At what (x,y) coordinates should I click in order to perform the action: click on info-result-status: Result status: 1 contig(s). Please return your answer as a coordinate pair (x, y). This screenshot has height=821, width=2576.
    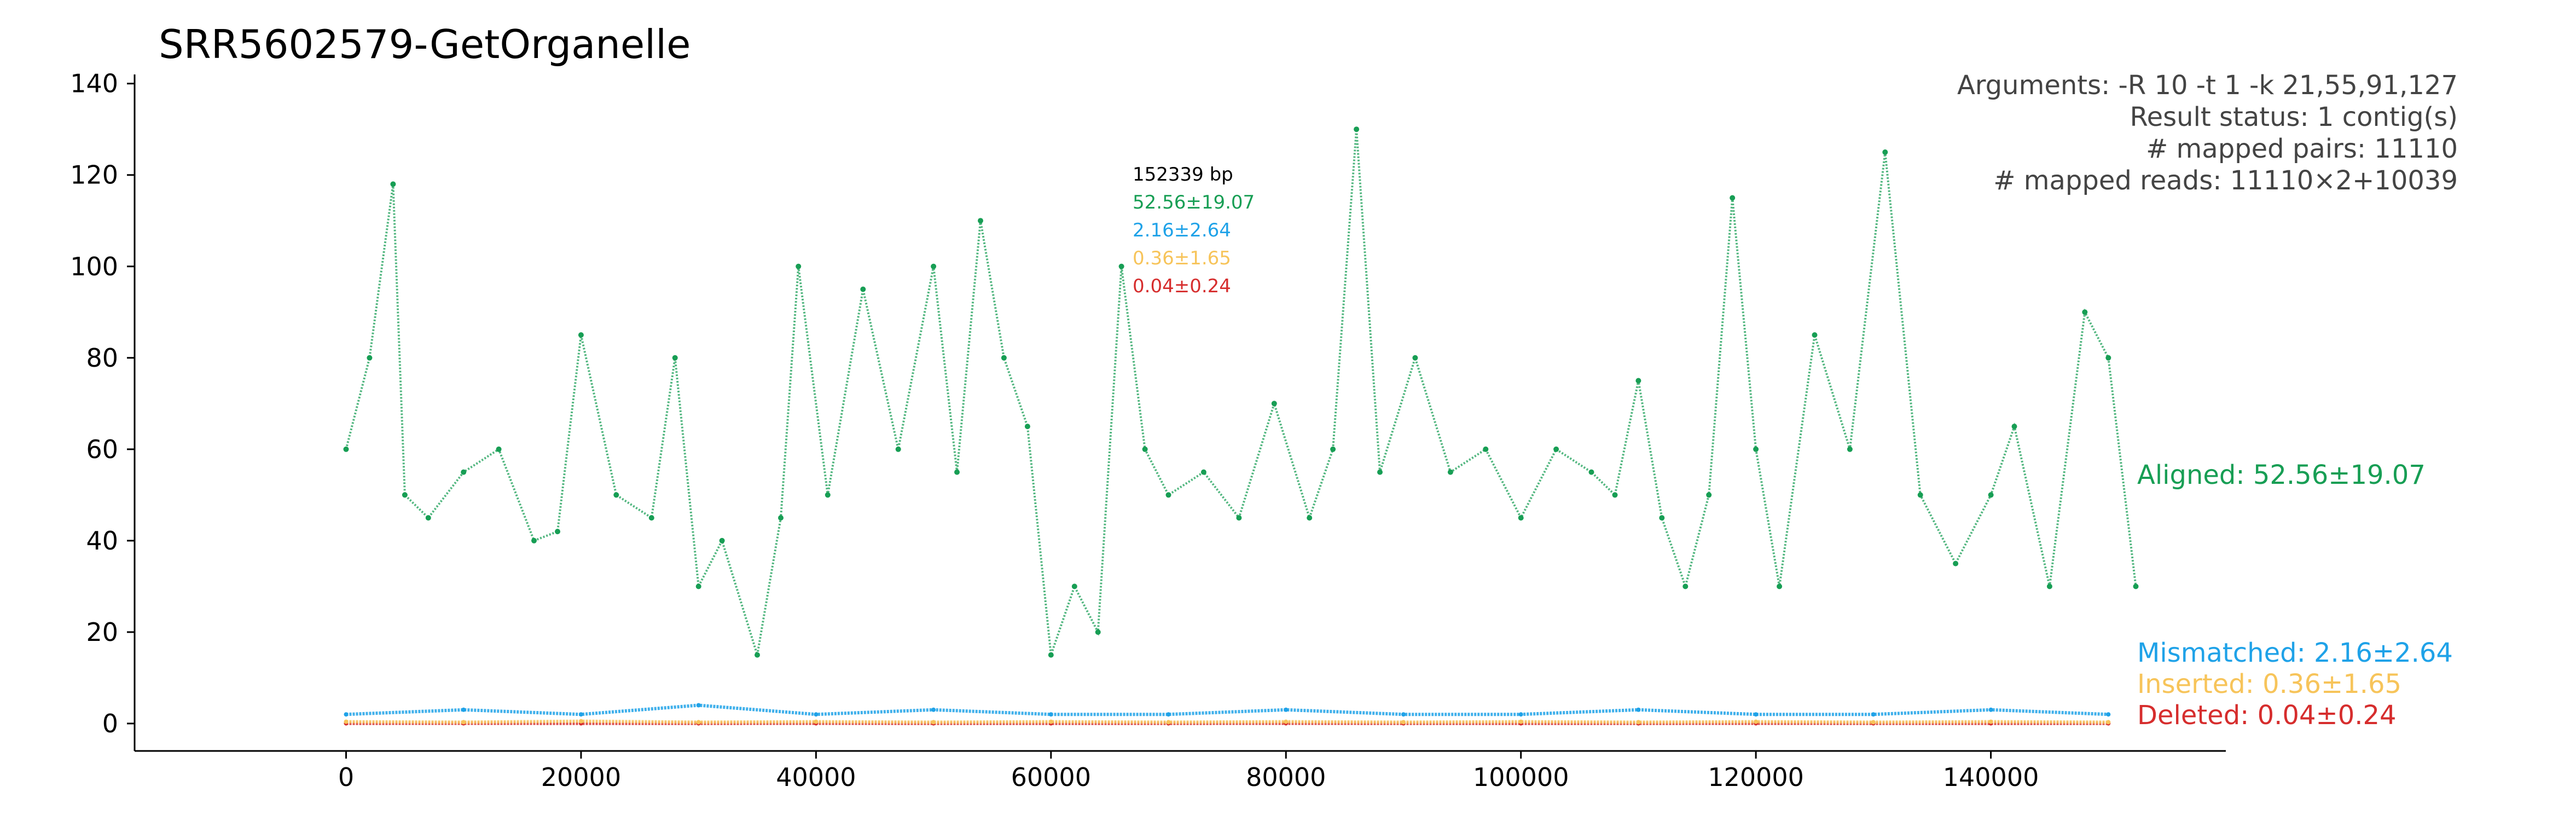
    Looking at the image, I should click on (2294, 117).